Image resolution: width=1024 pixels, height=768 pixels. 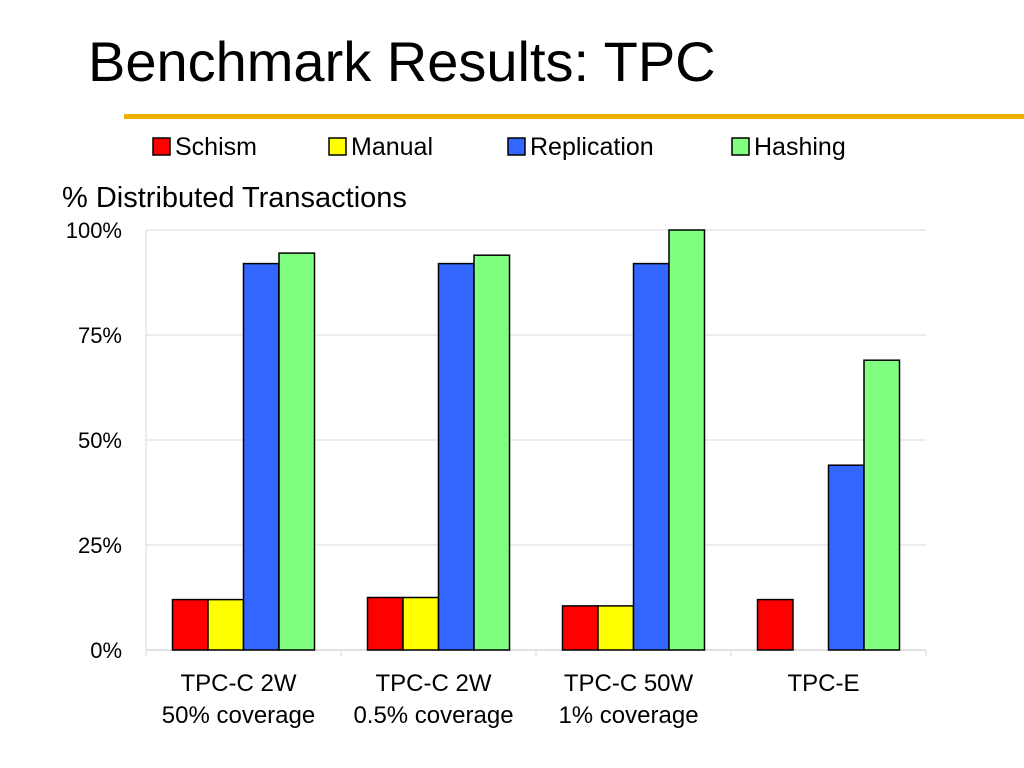 I want to click on legend-swatch-hashing, so click(x=740, y=146).